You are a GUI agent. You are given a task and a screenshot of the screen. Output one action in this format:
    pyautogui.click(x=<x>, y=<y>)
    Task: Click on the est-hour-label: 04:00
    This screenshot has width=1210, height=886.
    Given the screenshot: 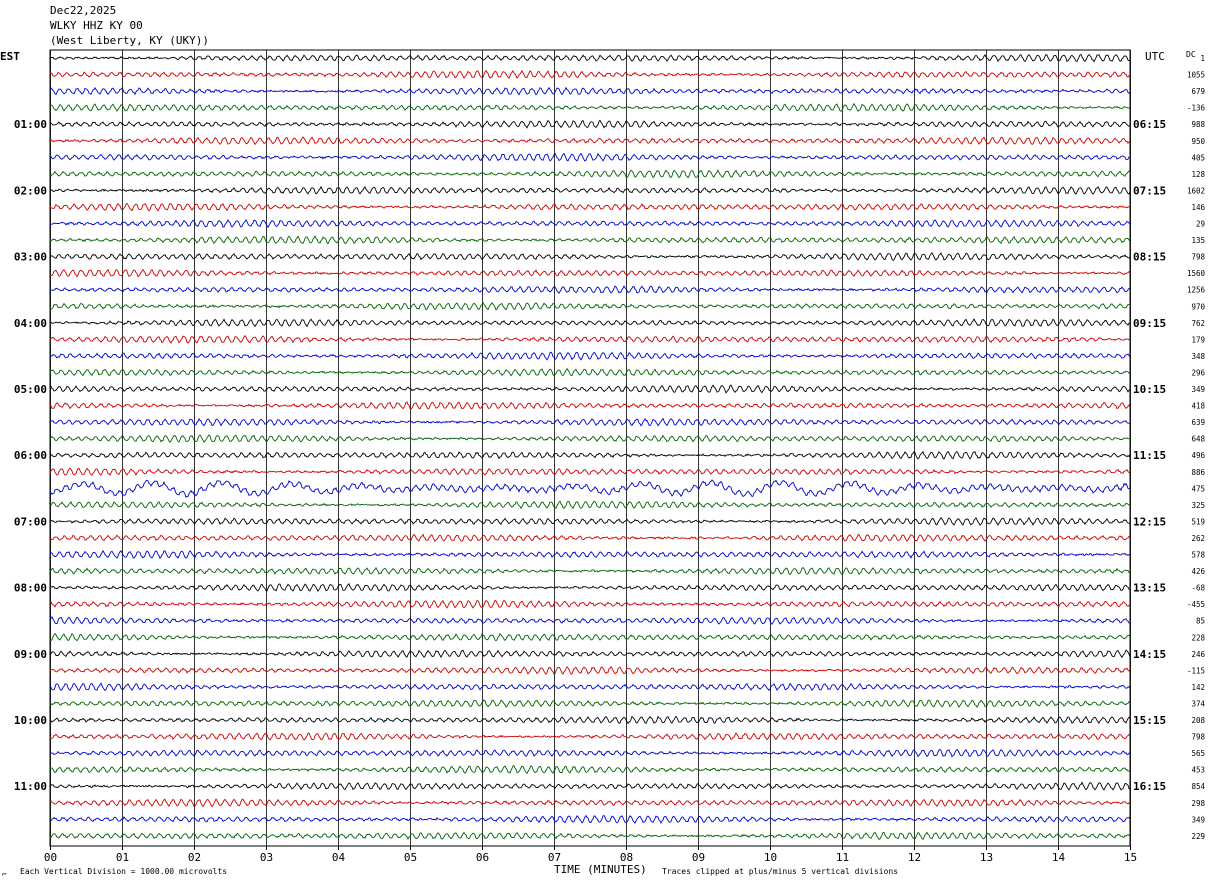 What is the action you would take?
    pyautogui.click(x=30, y=323)
    